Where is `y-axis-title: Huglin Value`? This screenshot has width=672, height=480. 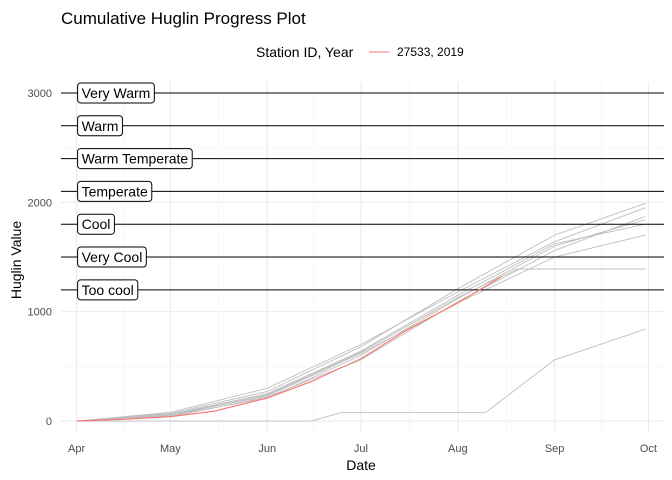
y-axis-title: Huglin Value is located at coordinates (16, 260).